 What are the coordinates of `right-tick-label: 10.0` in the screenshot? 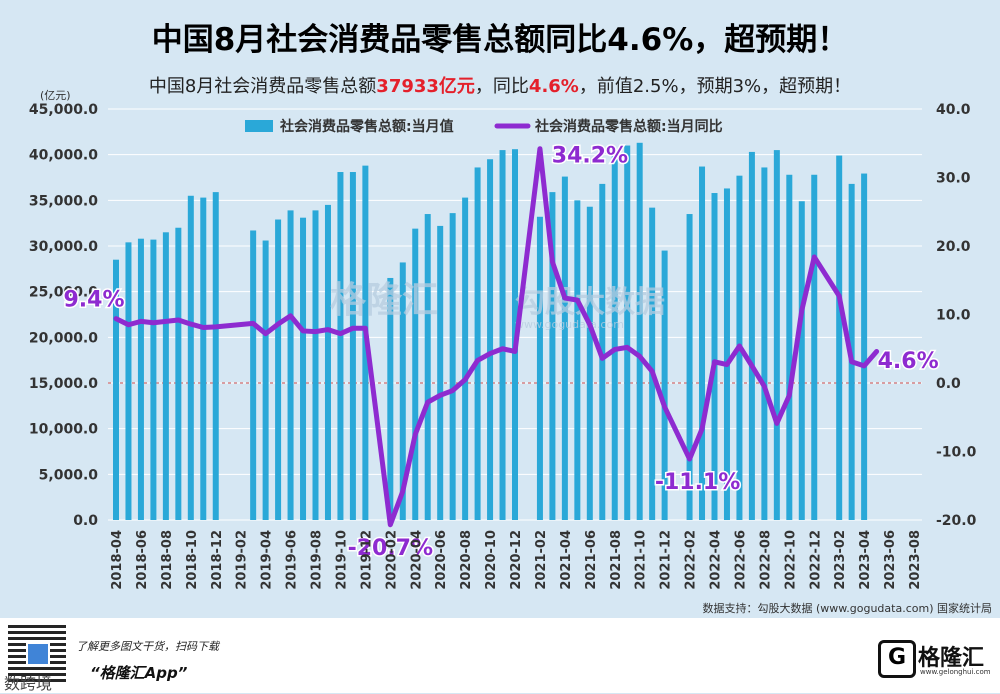 It's located at (953, 316).